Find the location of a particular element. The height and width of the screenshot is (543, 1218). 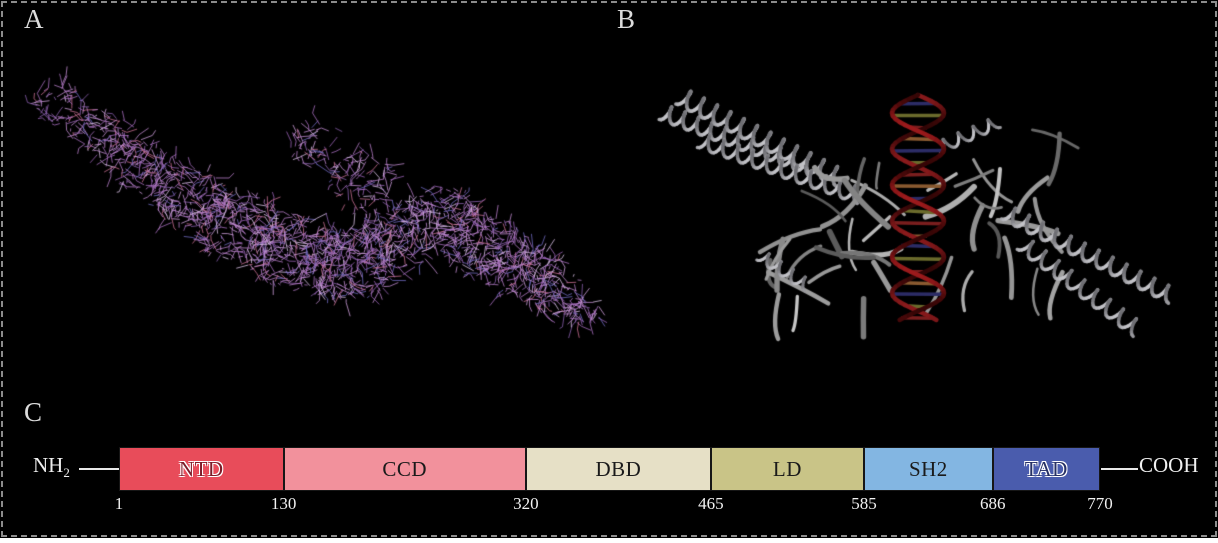

n-terminus-label: NH2 is located at coordinates (51, 467).